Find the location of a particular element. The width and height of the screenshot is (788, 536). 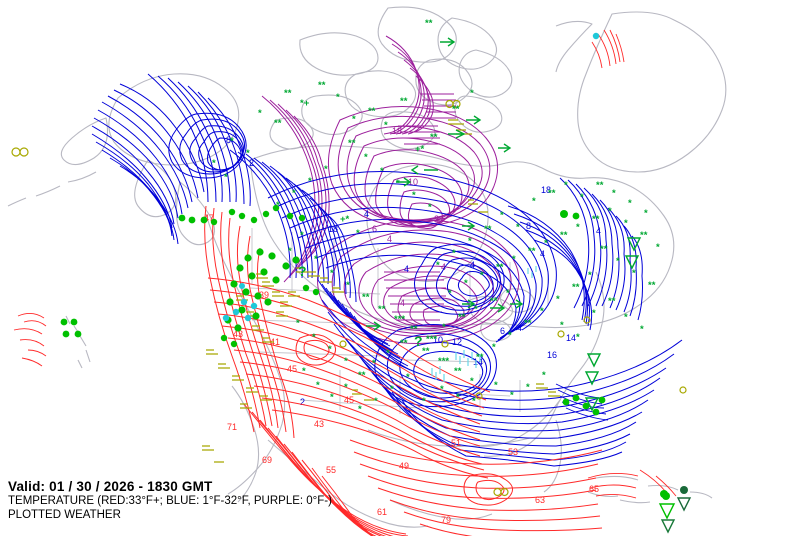

svg-text: 41 is located at coordinates (275, 342).